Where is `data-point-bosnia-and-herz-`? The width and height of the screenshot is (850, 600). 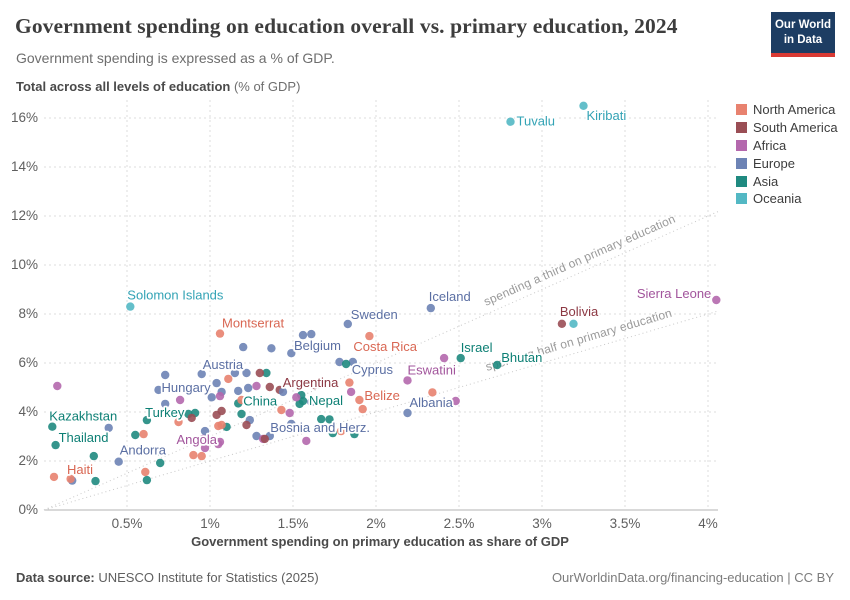 data-point-bosnia-and-herz- is located at coordinates (291, 424).